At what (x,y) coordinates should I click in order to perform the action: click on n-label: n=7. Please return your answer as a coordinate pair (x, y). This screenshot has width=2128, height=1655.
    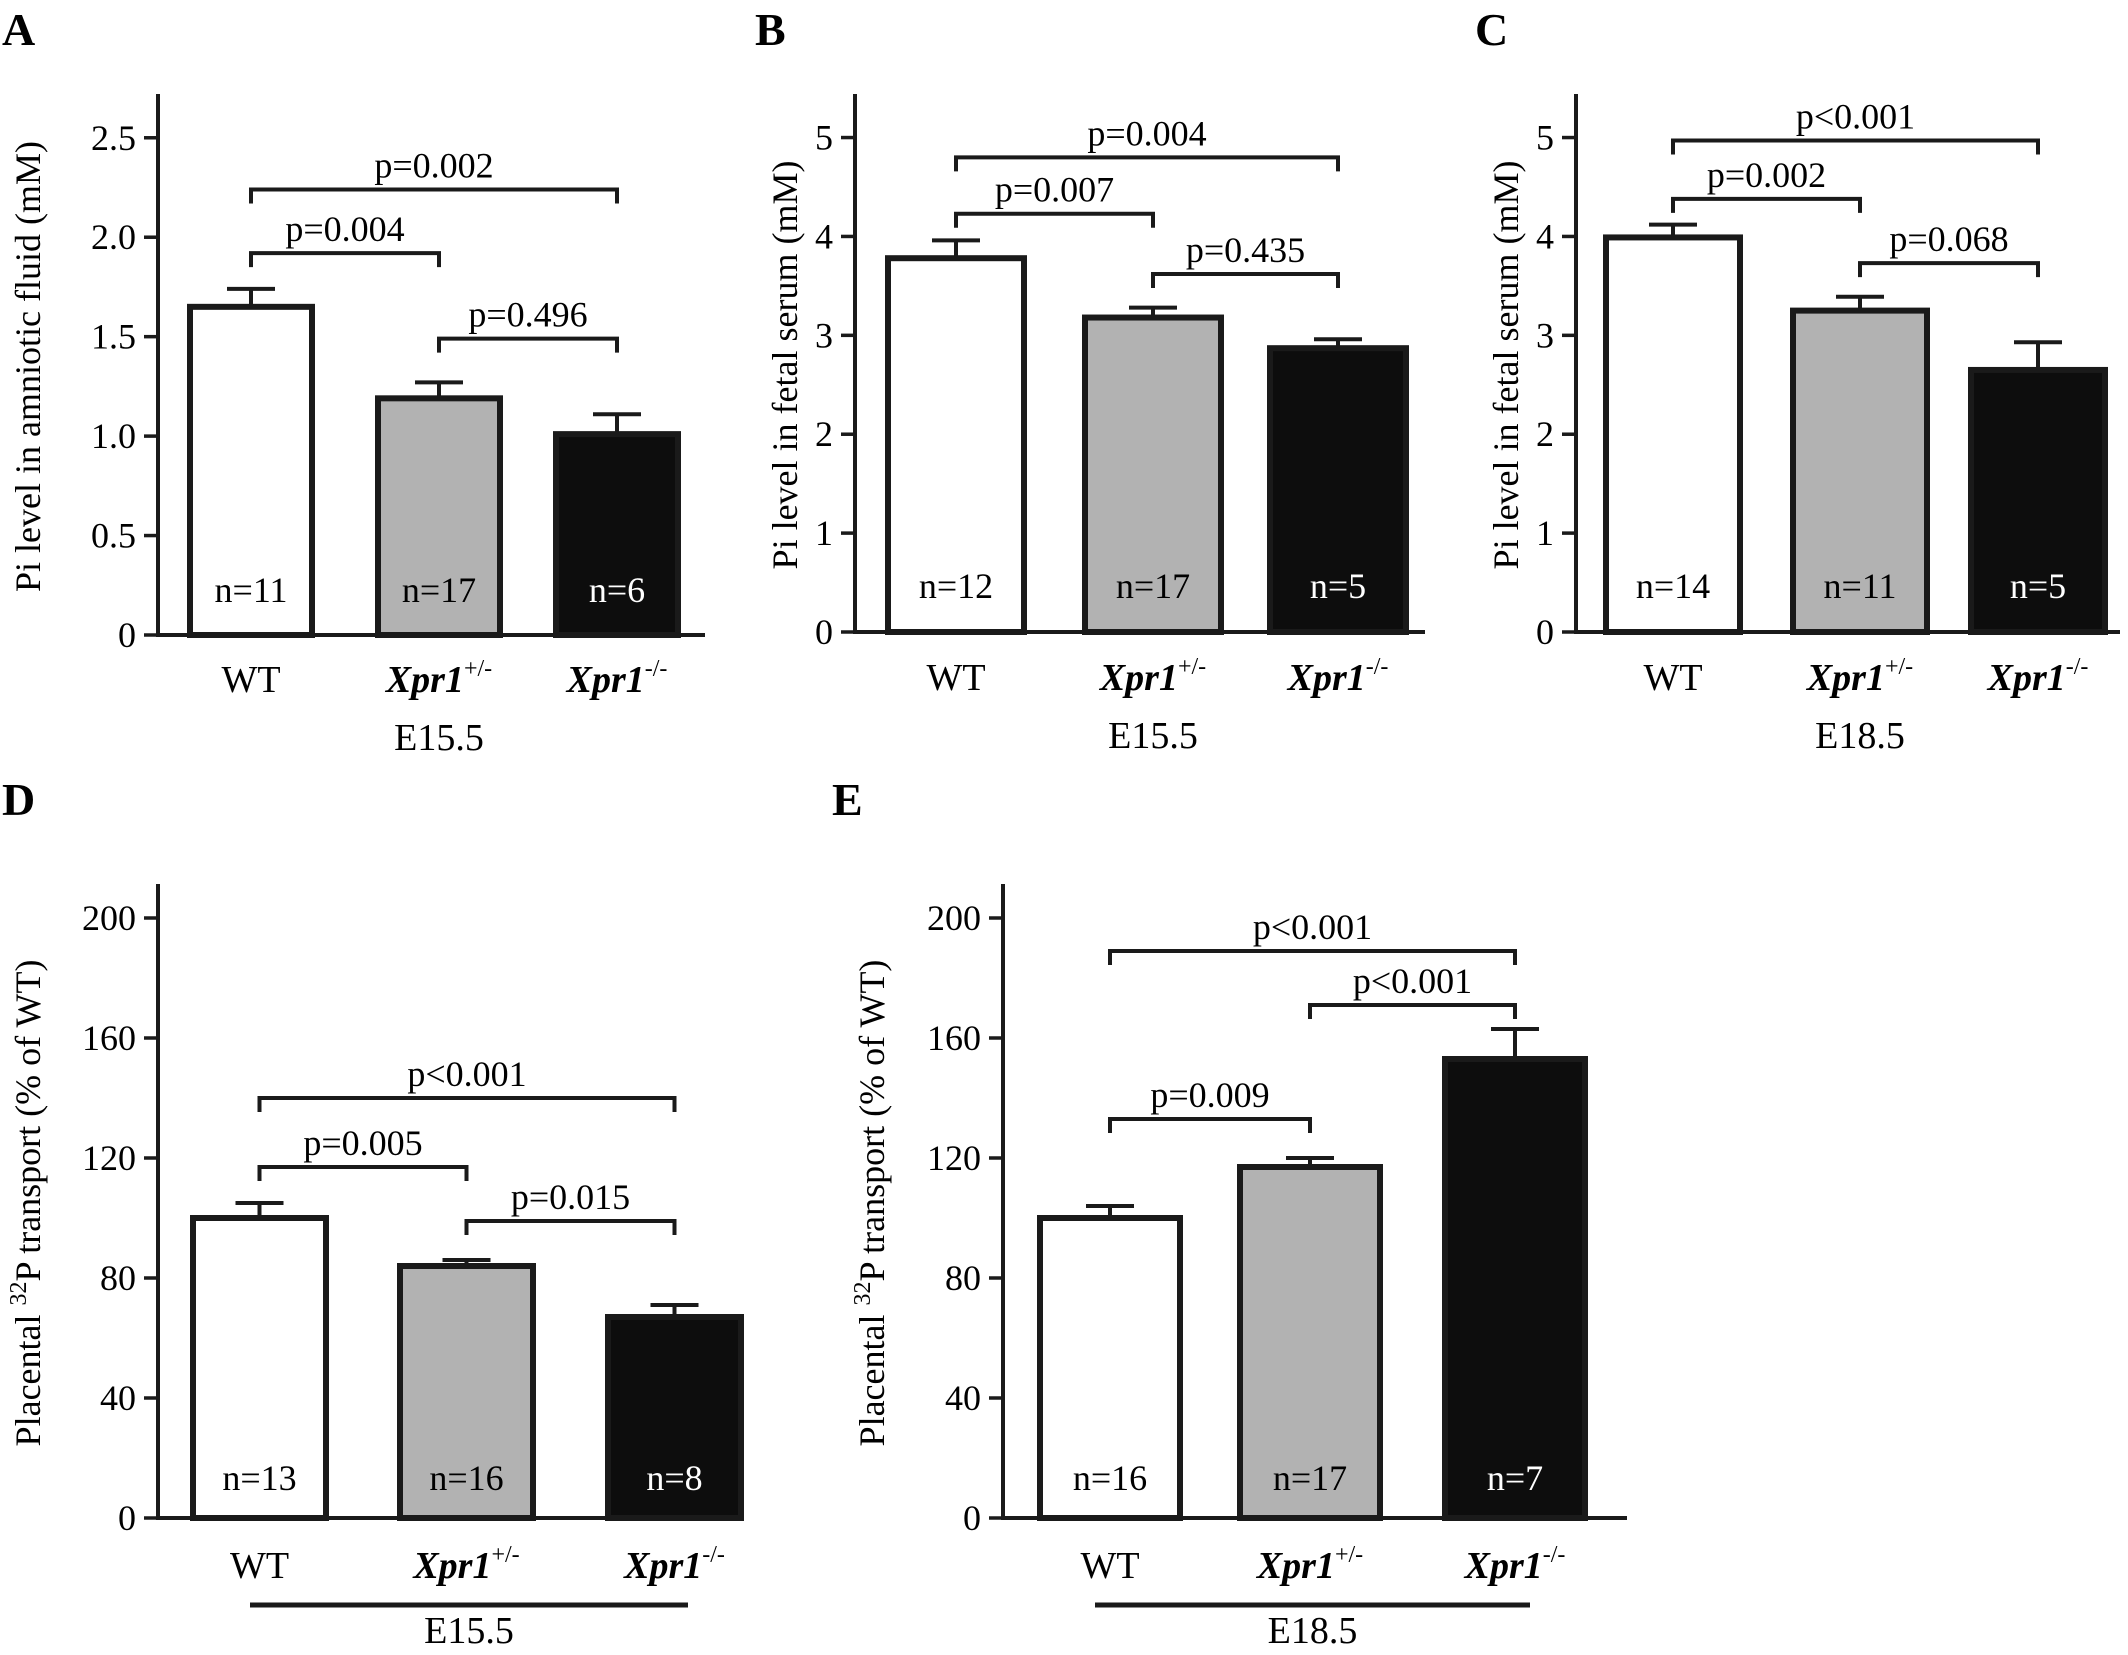
    Looking at the image, I should click on (1515, 1478).